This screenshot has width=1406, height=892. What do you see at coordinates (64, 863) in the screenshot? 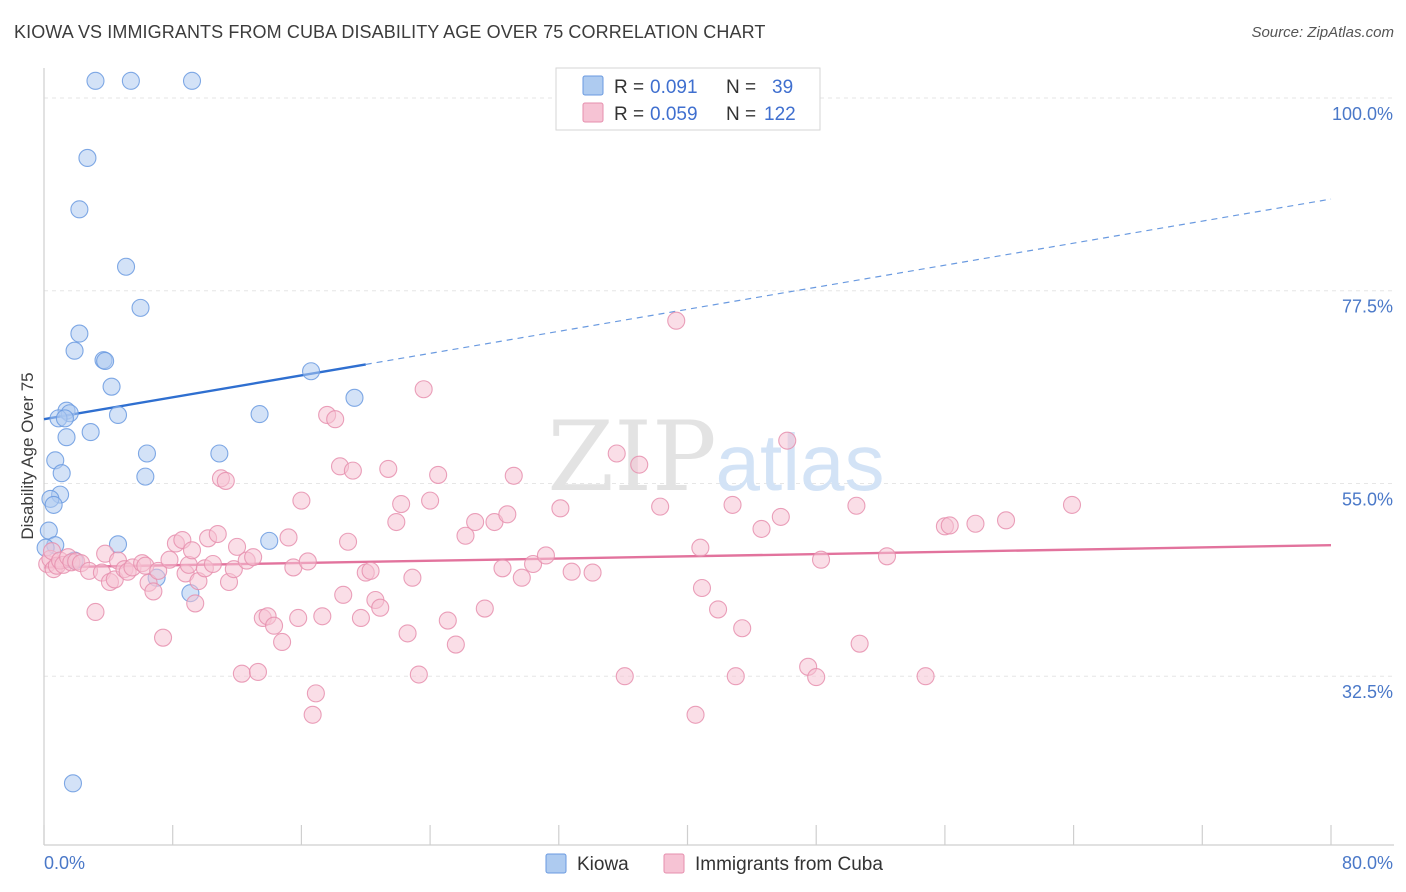
I see `x-tick-label-min: 0.0%` at bounding box center [64, 863].